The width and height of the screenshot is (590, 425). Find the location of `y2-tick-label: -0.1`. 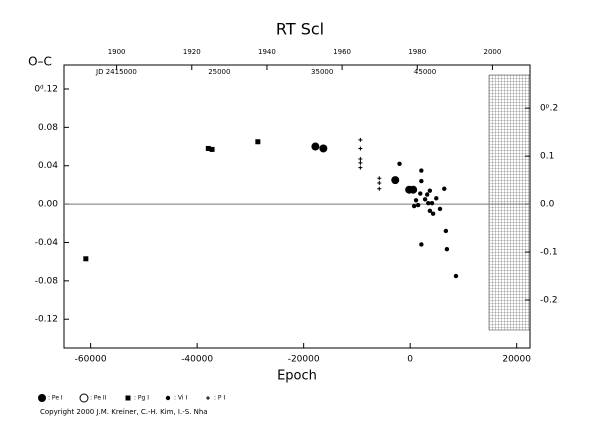

y2-tick-label: -0.1 is located at coordinates (549, 253).